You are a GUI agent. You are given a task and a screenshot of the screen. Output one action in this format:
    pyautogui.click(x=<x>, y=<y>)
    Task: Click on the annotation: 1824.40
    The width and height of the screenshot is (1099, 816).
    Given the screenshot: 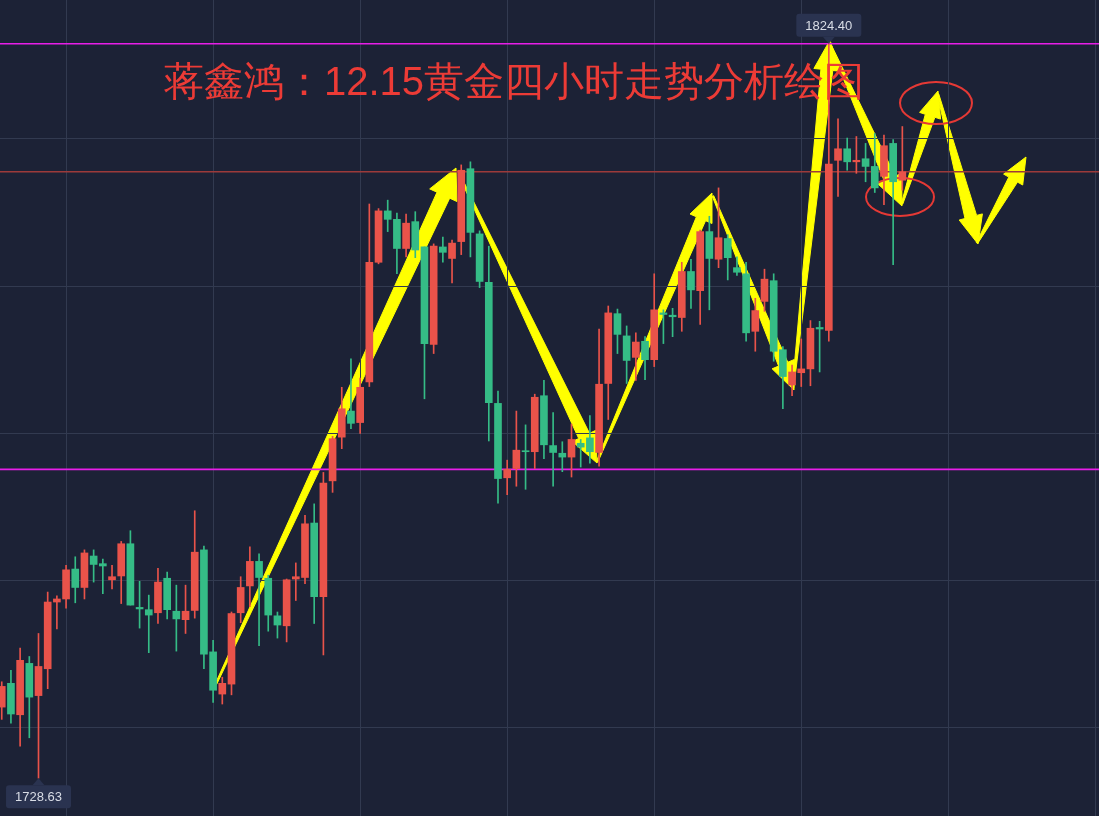 What is the action you would take?
    pyautogui.click(x=829, y=25)
    